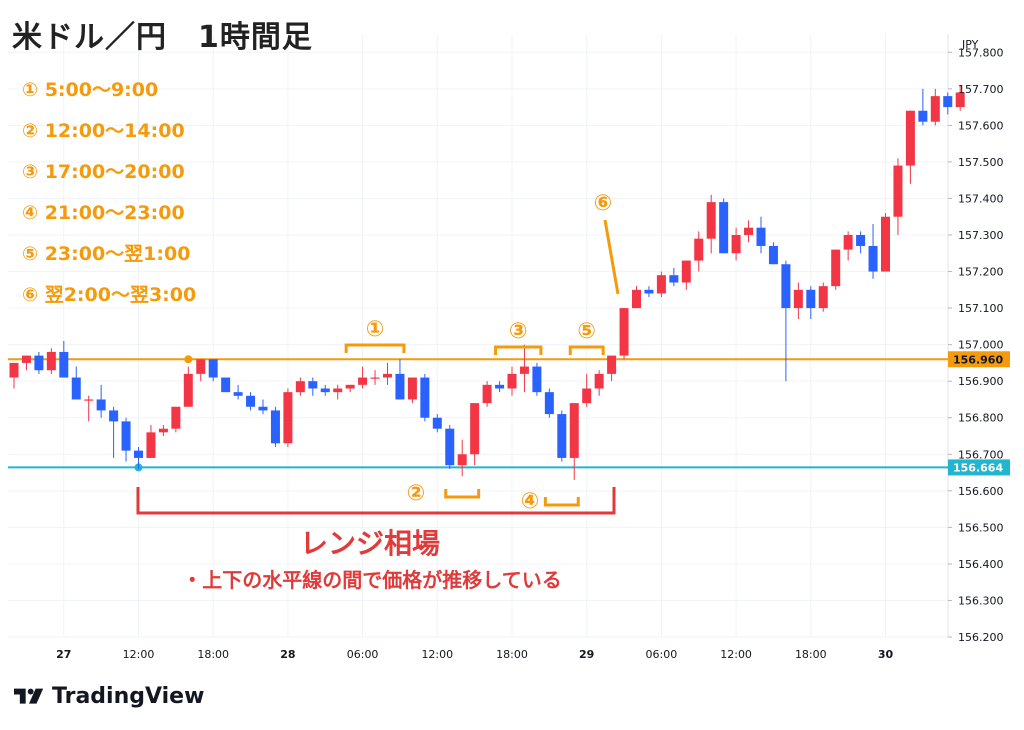 This screenshot has height=730, width=1024. What do you see at coordinates (886, 654) in the screenshot?
I see `x-tick-label: 30` at bounding box center [886, 654].